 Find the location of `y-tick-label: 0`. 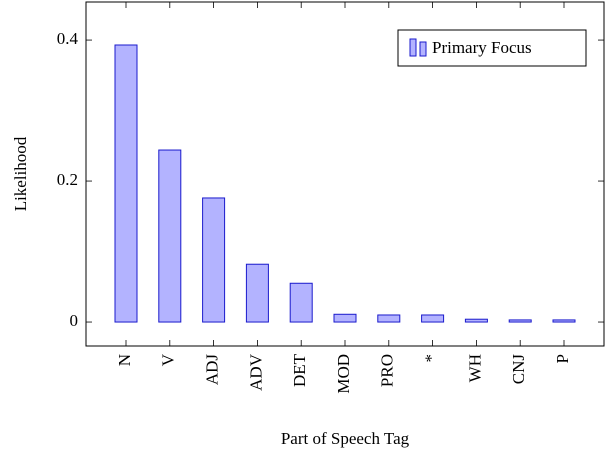

y-tick-label: 0 is located at coordinates (74, 320).